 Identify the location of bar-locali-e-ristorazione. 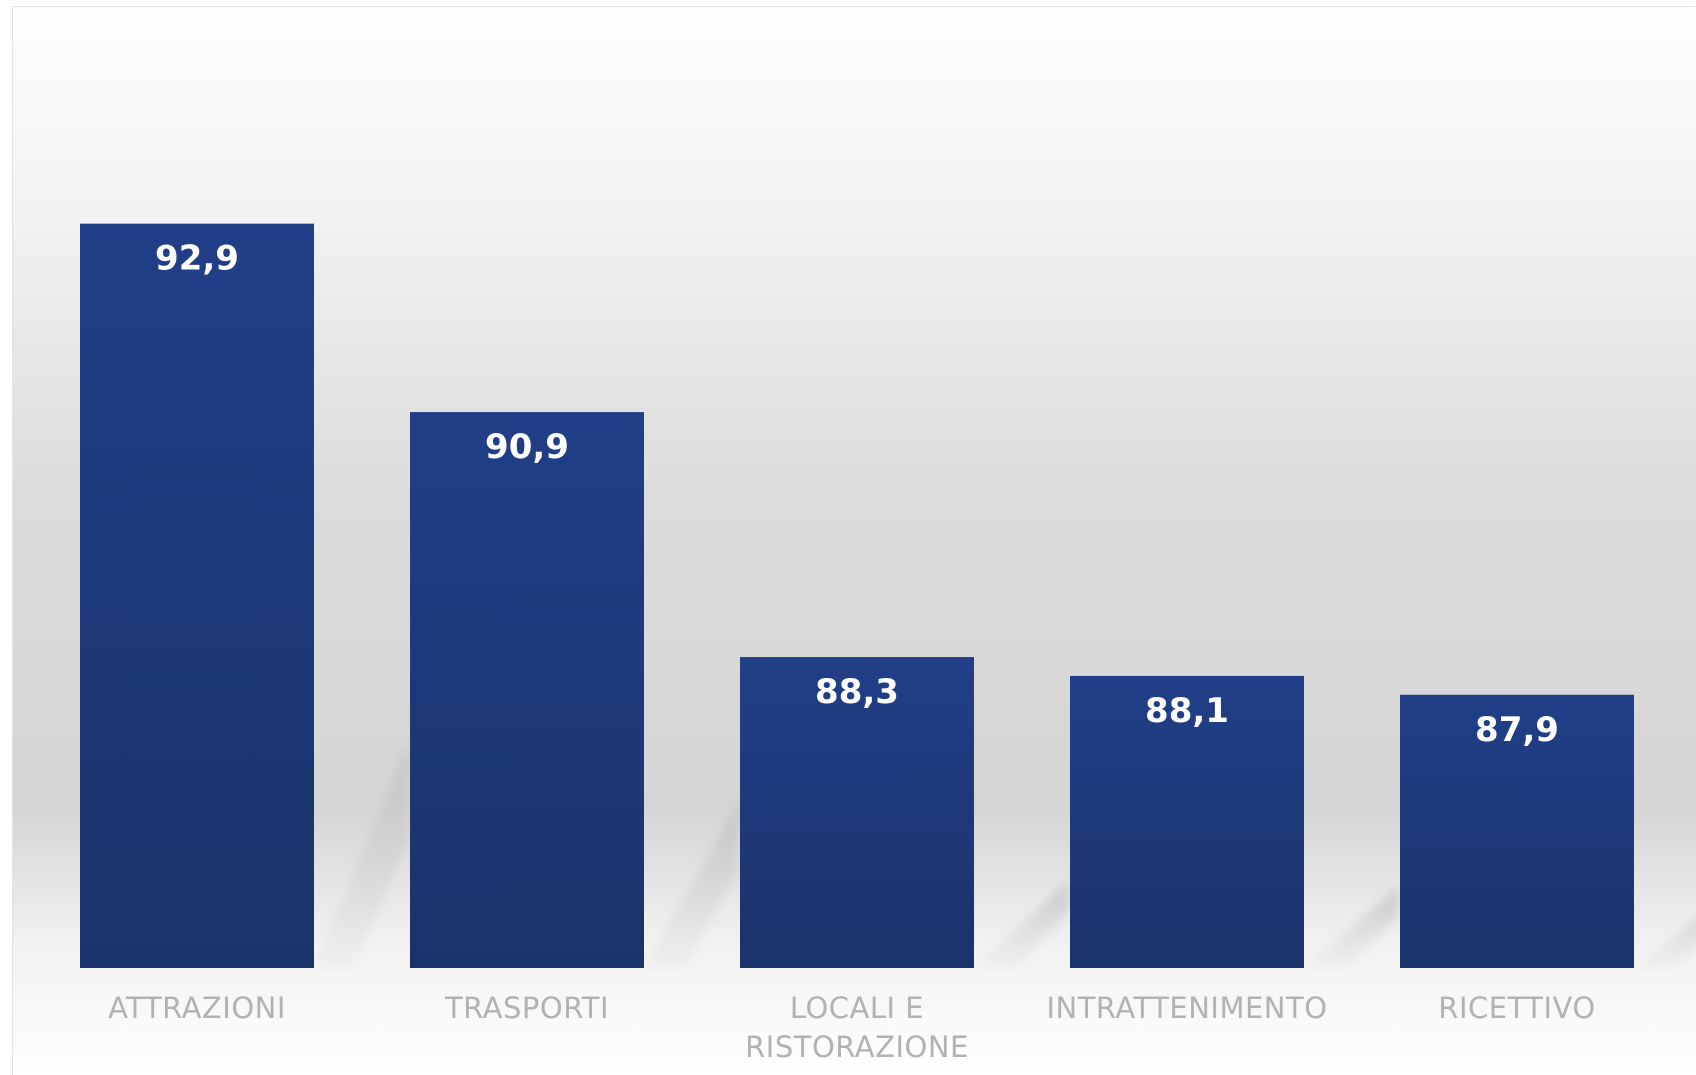
(857, 812).